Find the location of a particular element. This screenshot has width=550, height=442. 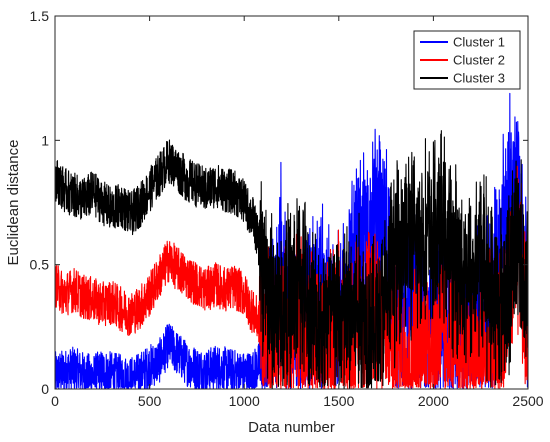

legend-label-2: Cluster 2 is located at coordinates (479, 60).